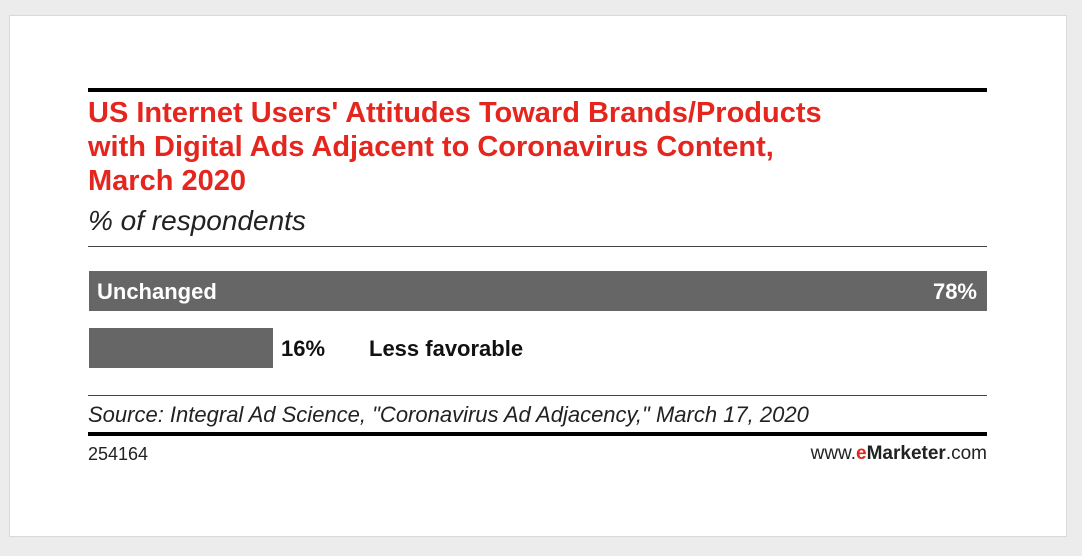 This screenshot has height=556, width=1082. I want to click on category-label-unchanged: Unchanged, so click(157, 291).